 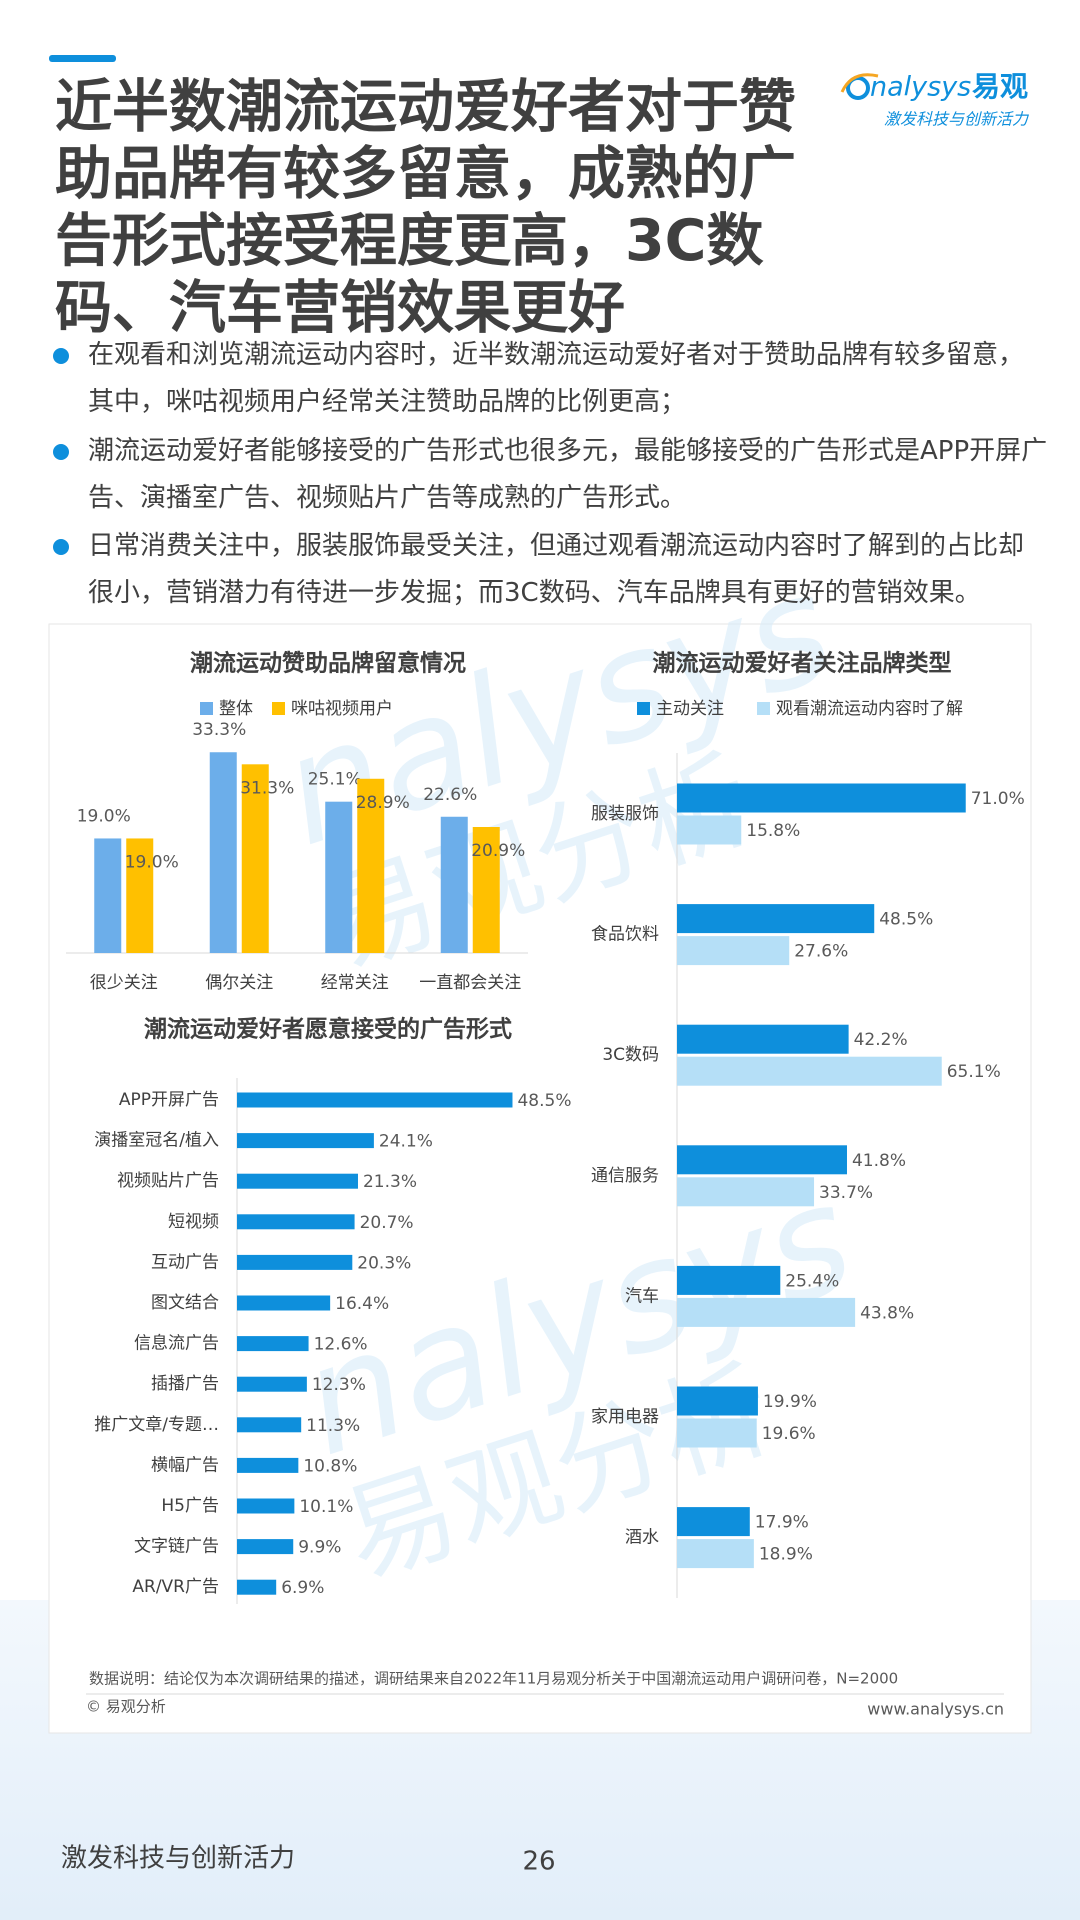 I want to click on logo-name: nalysys, so click(x=920, y=87).